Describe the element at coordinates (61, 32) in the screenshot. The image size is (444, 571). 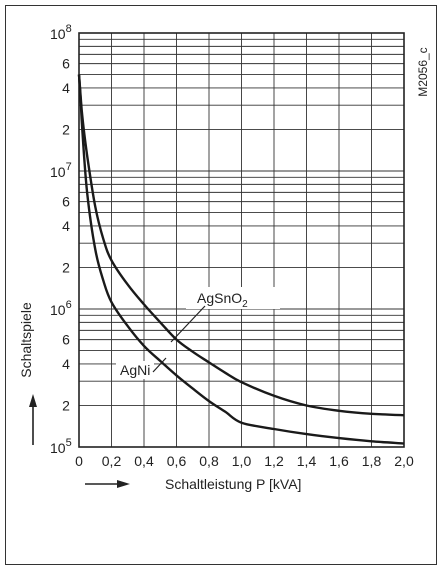
I see `y-tick-label: 10⁸` at that location.